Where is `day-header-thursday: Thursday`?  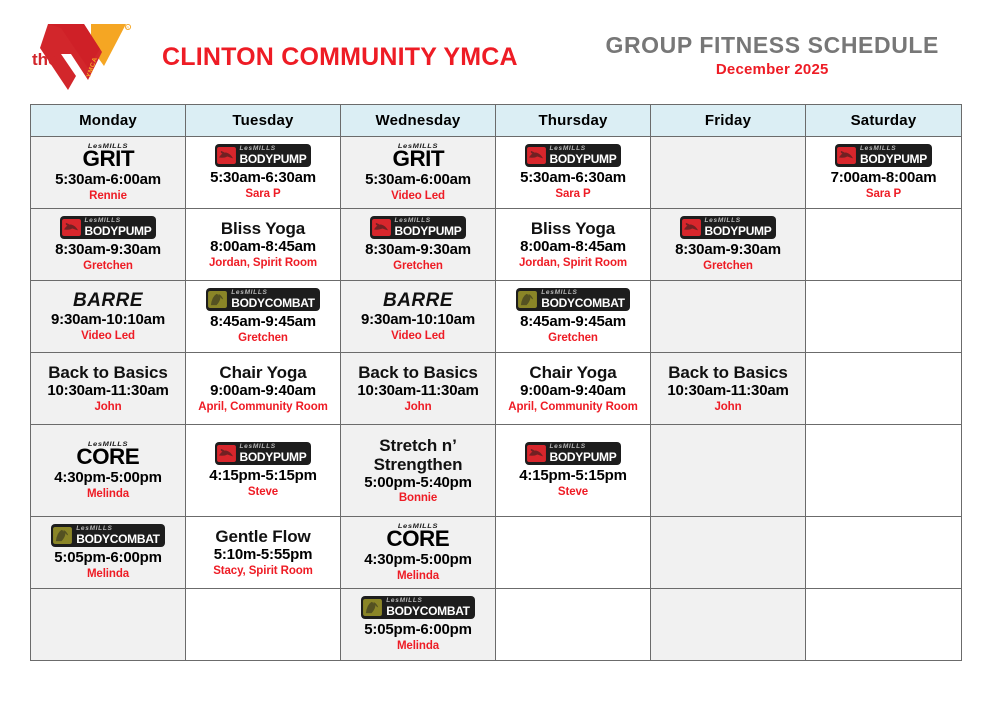 day-header-thursday: Thursday is located at coordinates (573, 120).